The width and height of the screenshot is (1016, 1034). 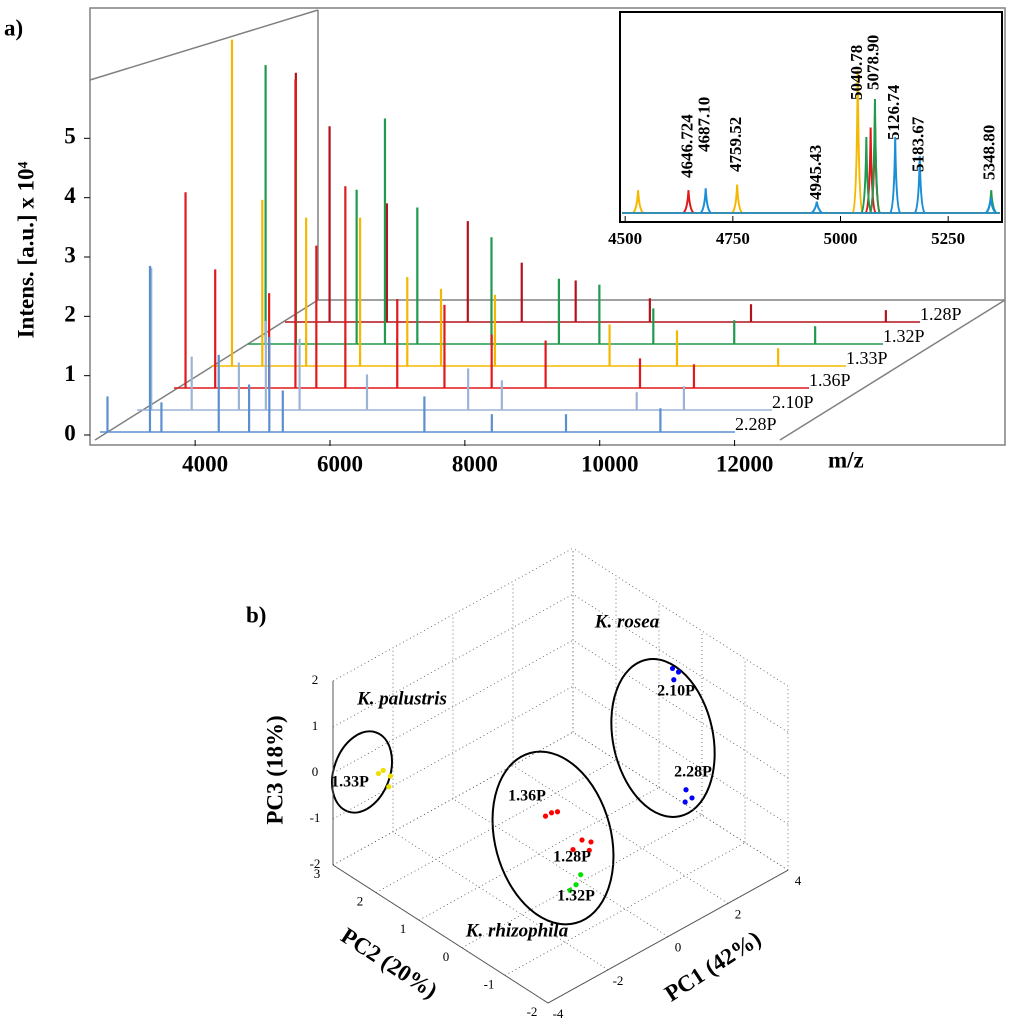 What do you see at coordinates (793, 402) in the screenshot?
I see `series-label: 2.10P` at bounding box center [793, 402].